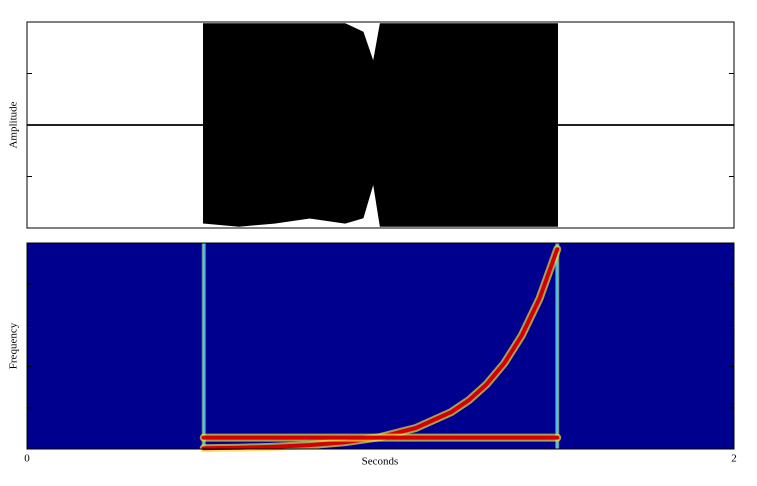 The height and width of the screenshot is (486, 757). What do you see at coordinates (734, 459) in the screenshot?
I see `x-tick-label: 2` at bounding box center [734, 459].